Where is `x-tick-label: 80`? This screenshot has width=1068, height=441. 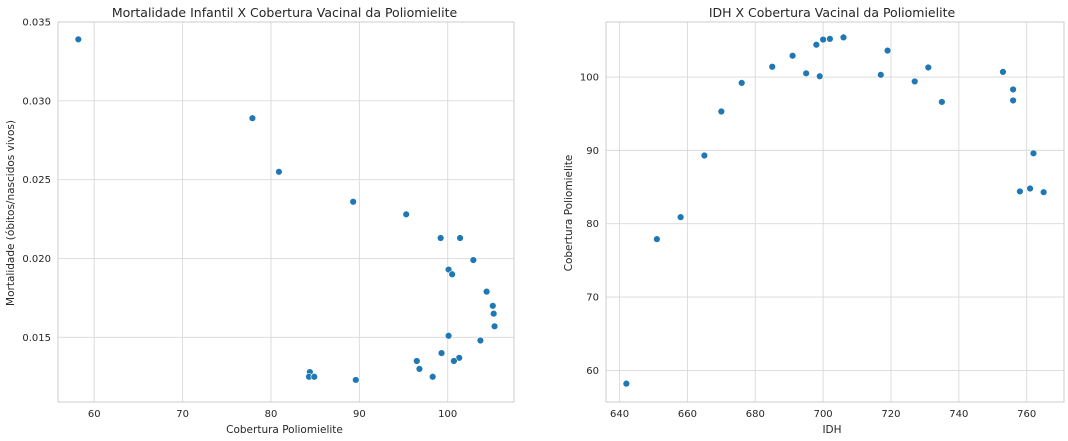 x-tick-label: 80 is located at coordinates (271, 414).